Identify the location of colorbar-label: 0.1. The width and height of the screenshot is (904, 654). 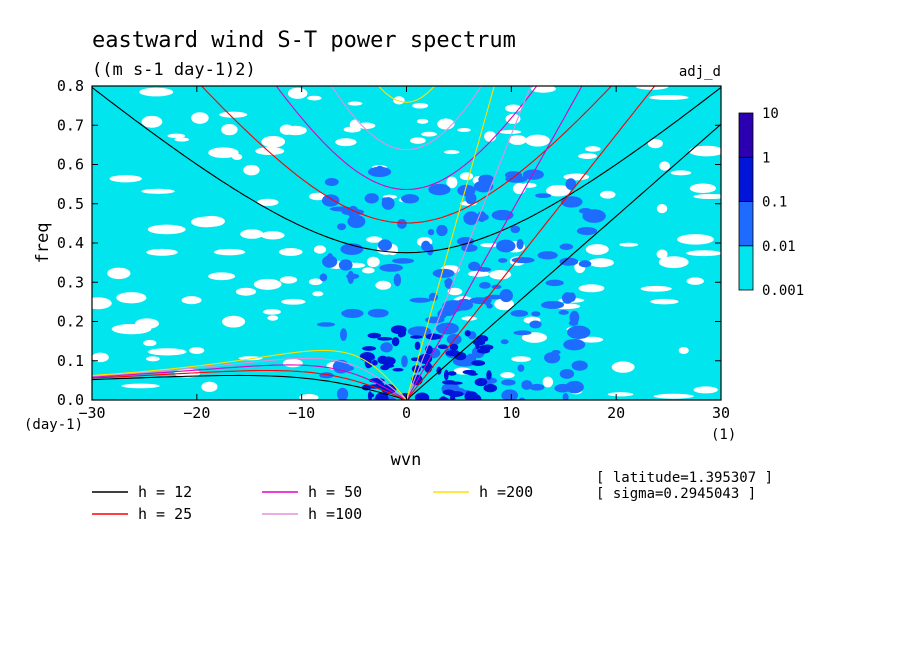
(774, 203).